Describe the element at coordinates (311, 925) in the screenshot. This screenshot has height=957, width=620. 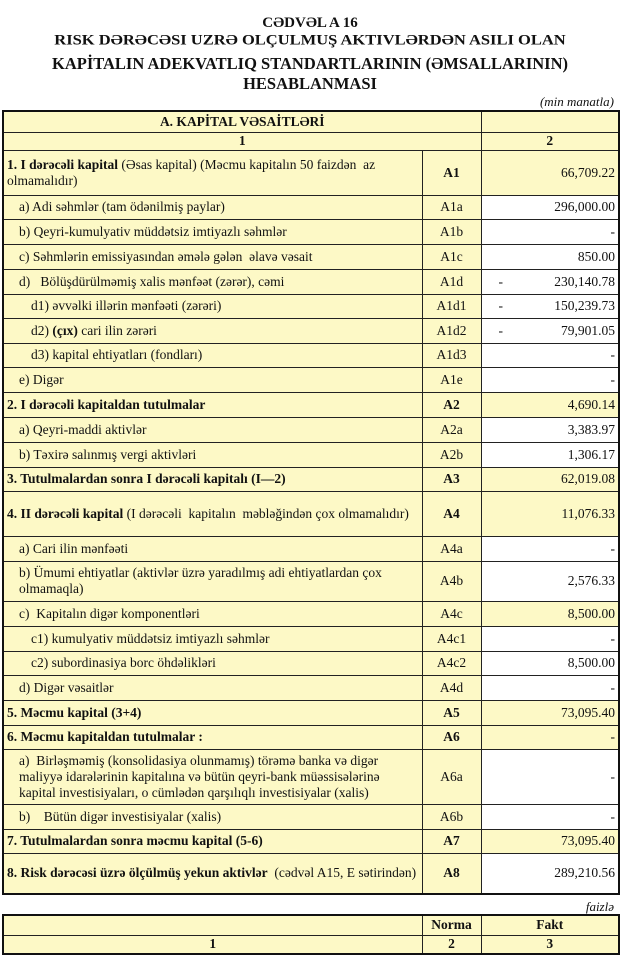
I see `ratio-header-row: Norma Fakt` at that location.